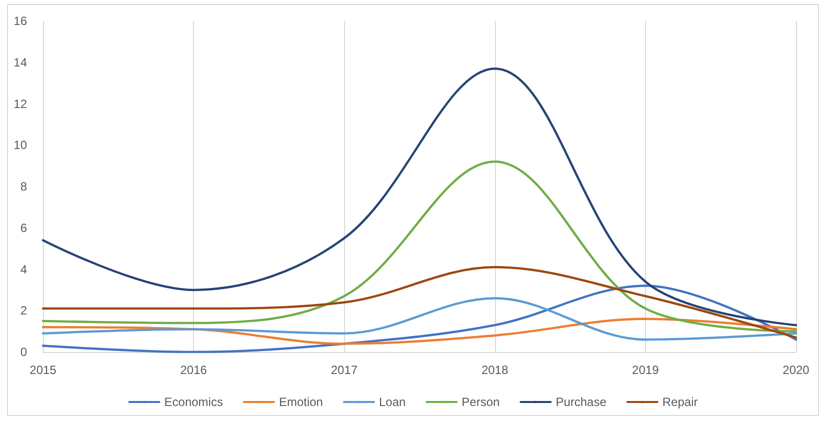  What do you see at coordinates (194, 370) in the screenshot?
I see `x-tick-label: 2016` at bounding box center [194, 370].